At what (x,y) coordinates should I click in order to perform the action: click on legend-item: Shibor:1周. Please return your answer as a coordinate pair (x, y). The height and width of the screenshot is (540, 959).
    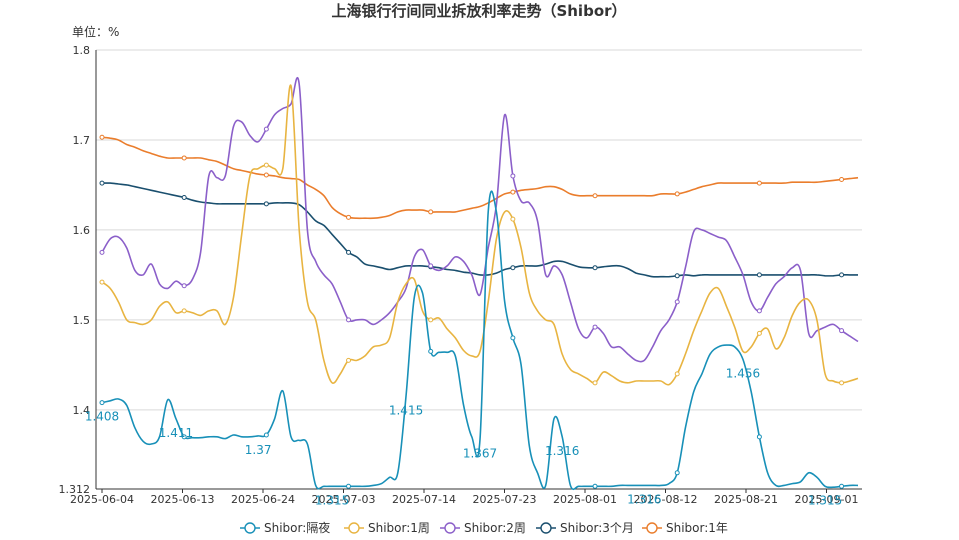
    Looking at the image, I should click on (387, 528).